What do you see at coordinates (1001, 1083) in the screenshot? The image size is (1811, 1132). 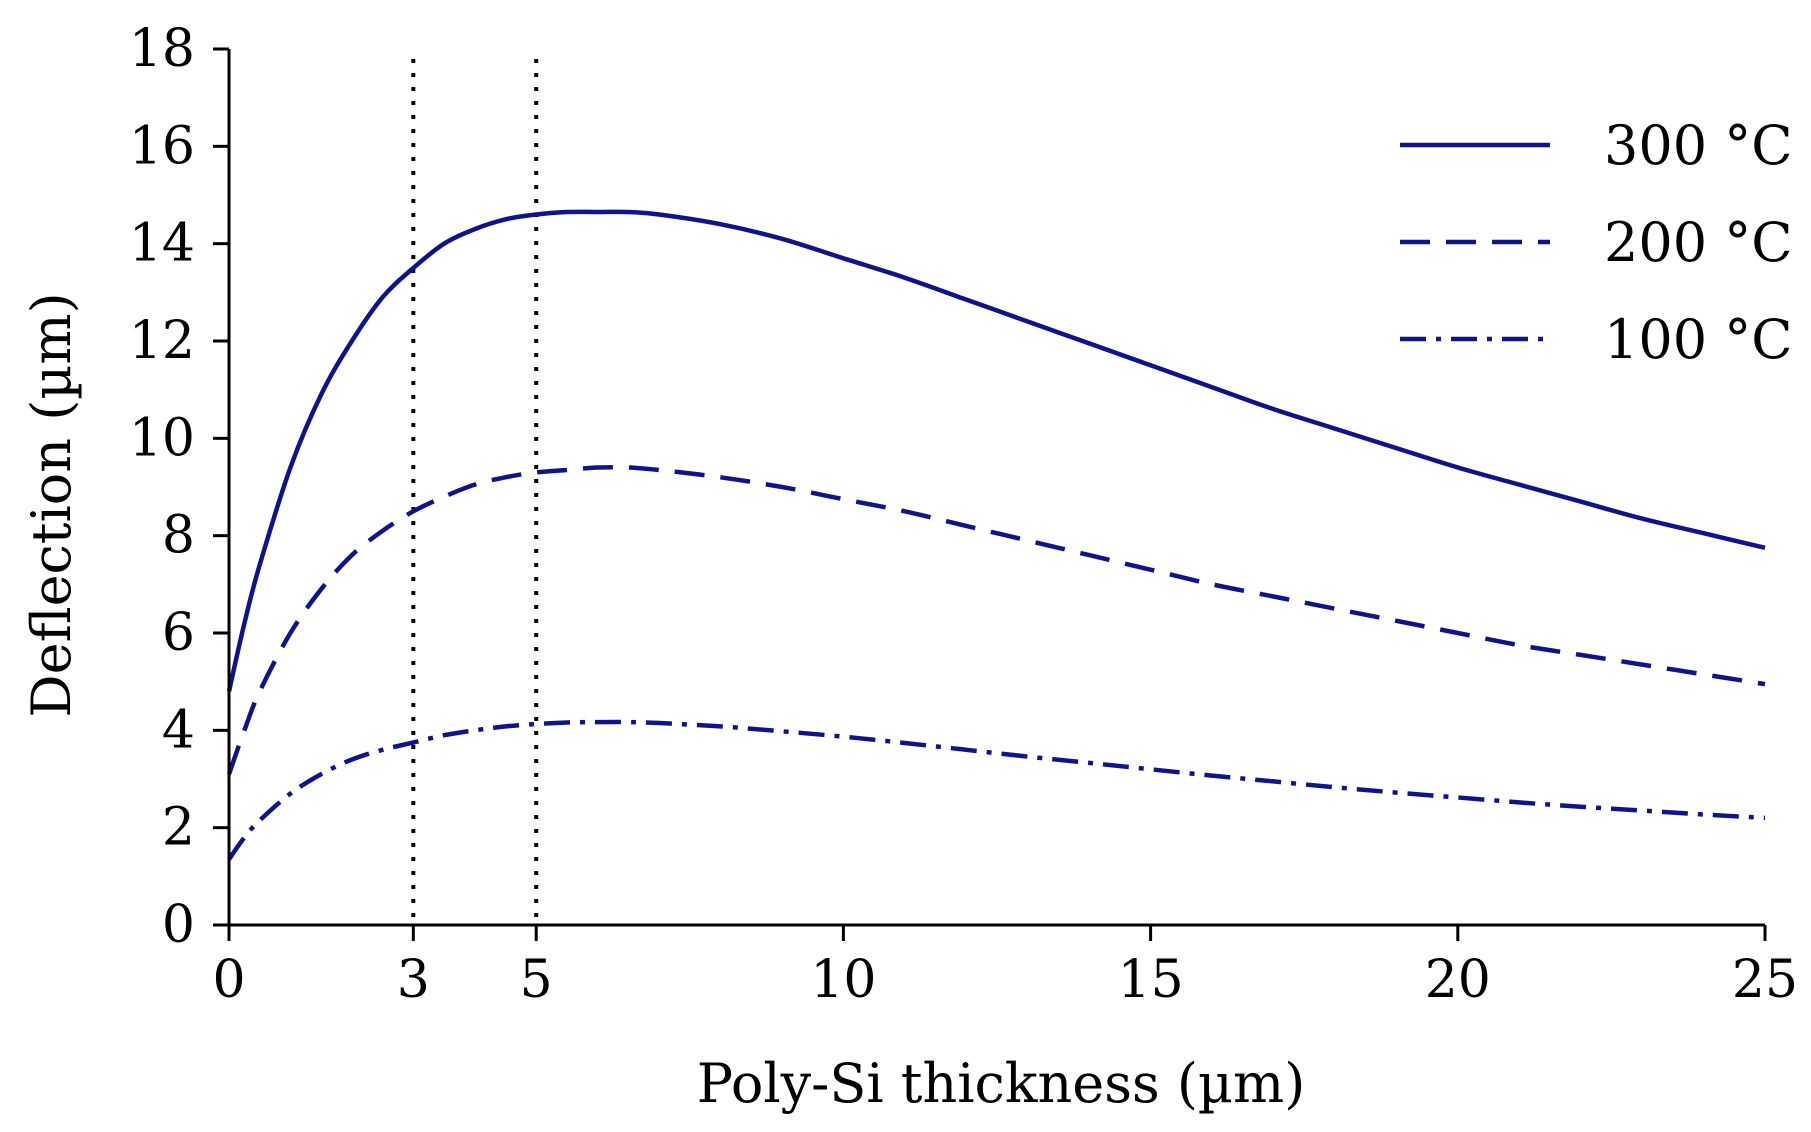 I see `x-axis-label: Poly-Si thickness (µm)` at bounding box center [1001, 1083].